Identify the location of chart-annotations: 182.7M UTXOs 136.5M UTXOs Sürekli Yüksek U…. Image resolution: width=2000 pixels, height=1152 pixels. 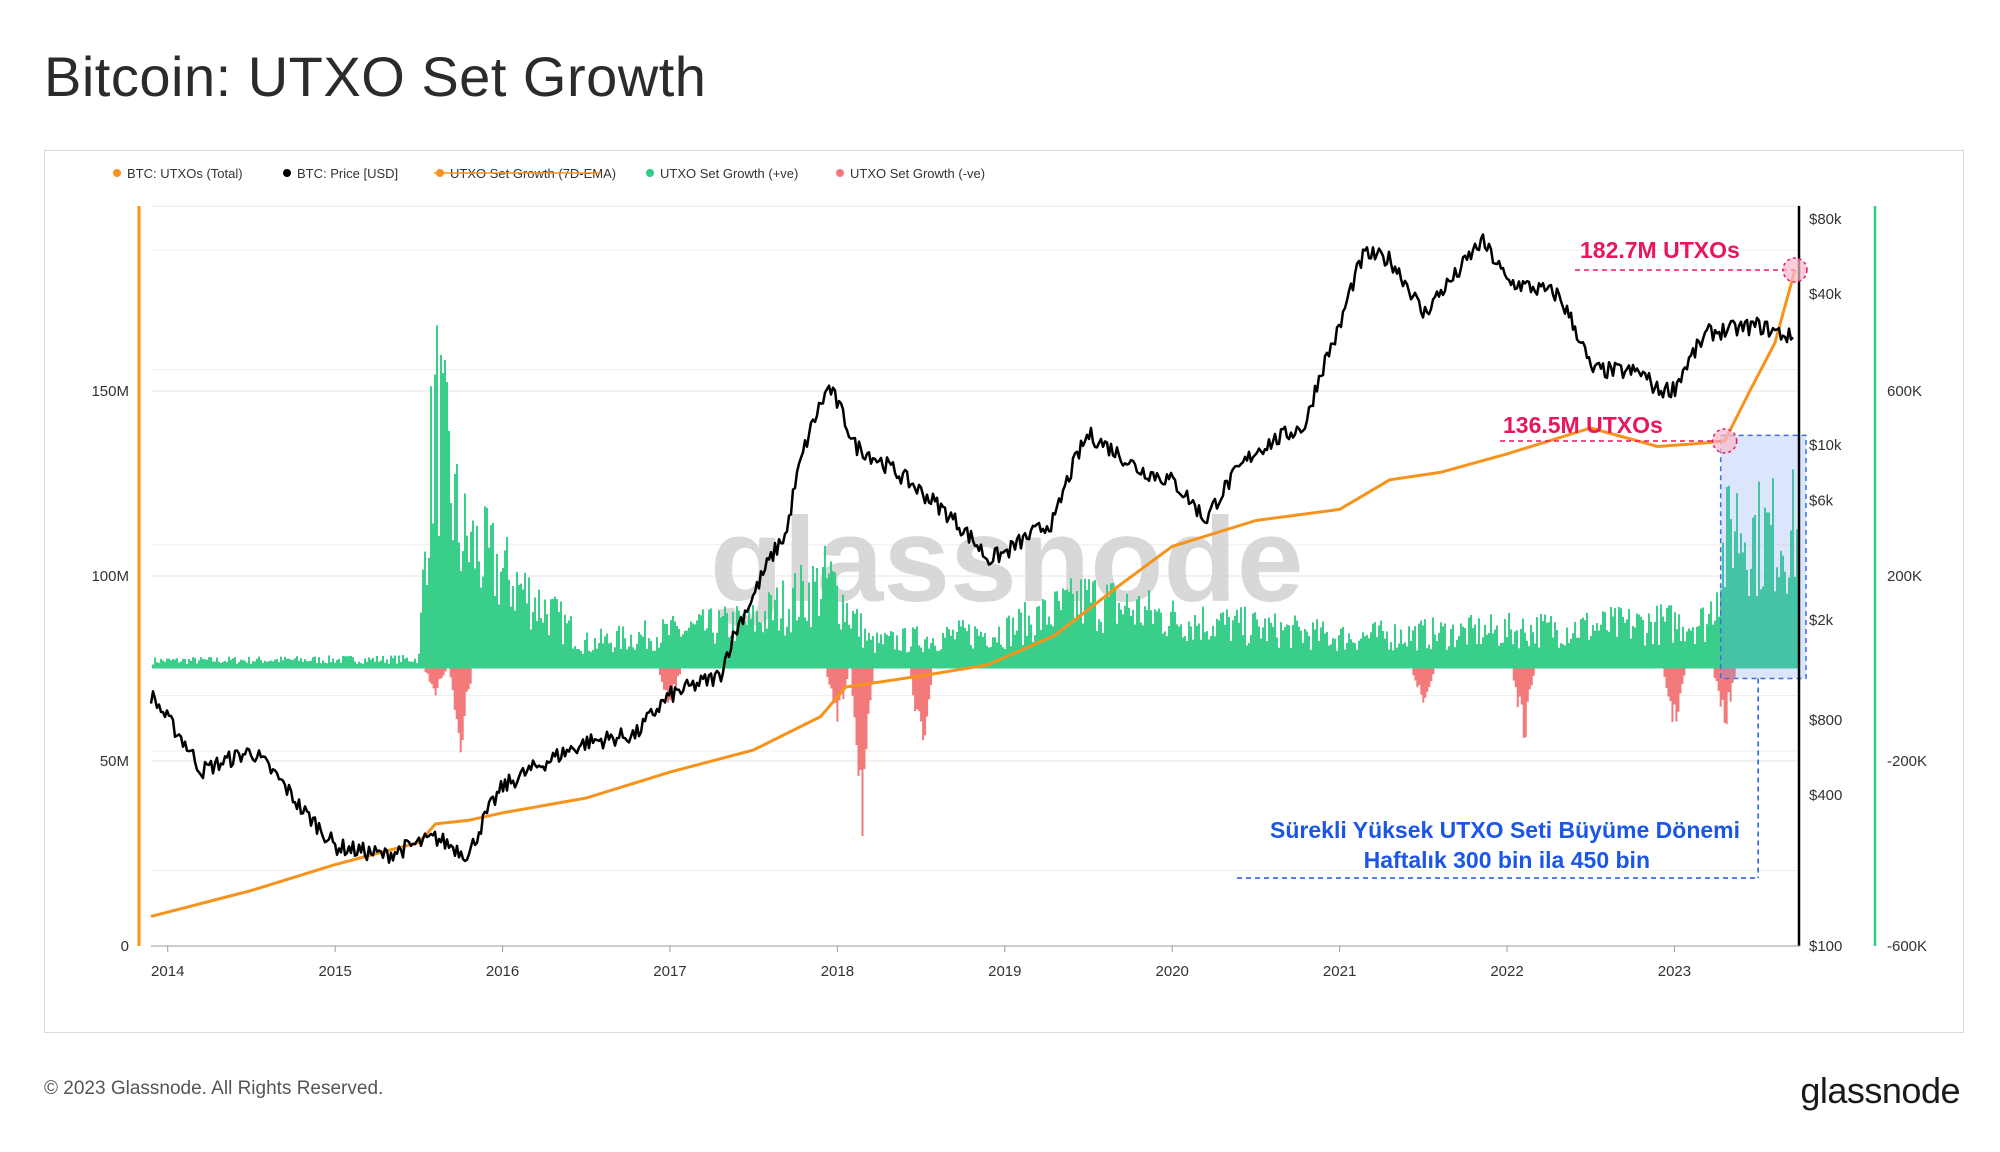
(1539, 555).